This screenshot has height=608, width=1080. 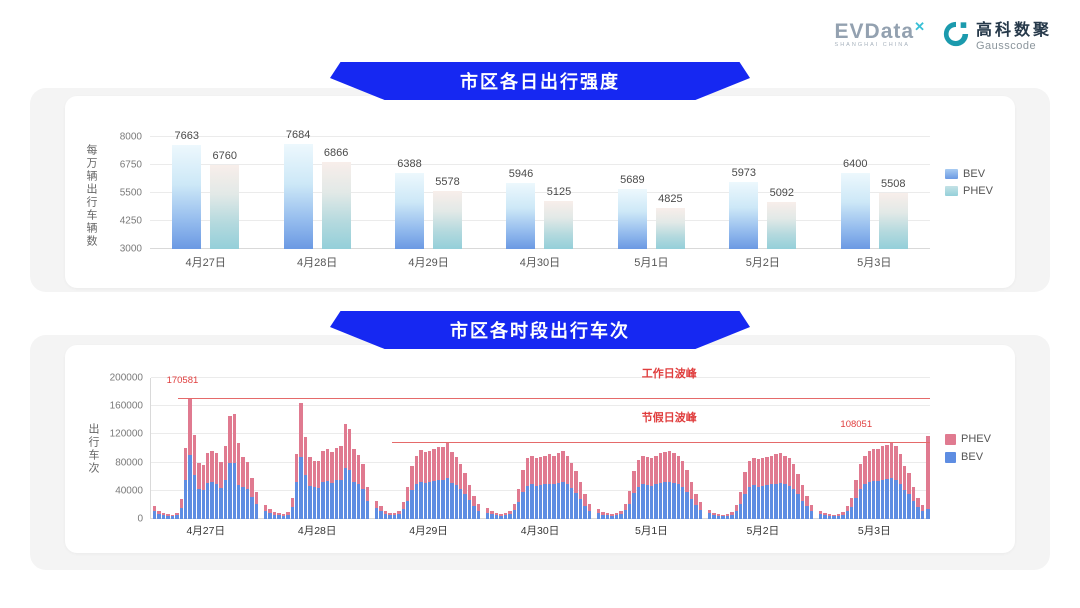 What do you see at coordinates (997, 34) in the screenshot?
I see `gausscode-logo: 高科数聚 Gausscode` at bounding box center [997, 34].